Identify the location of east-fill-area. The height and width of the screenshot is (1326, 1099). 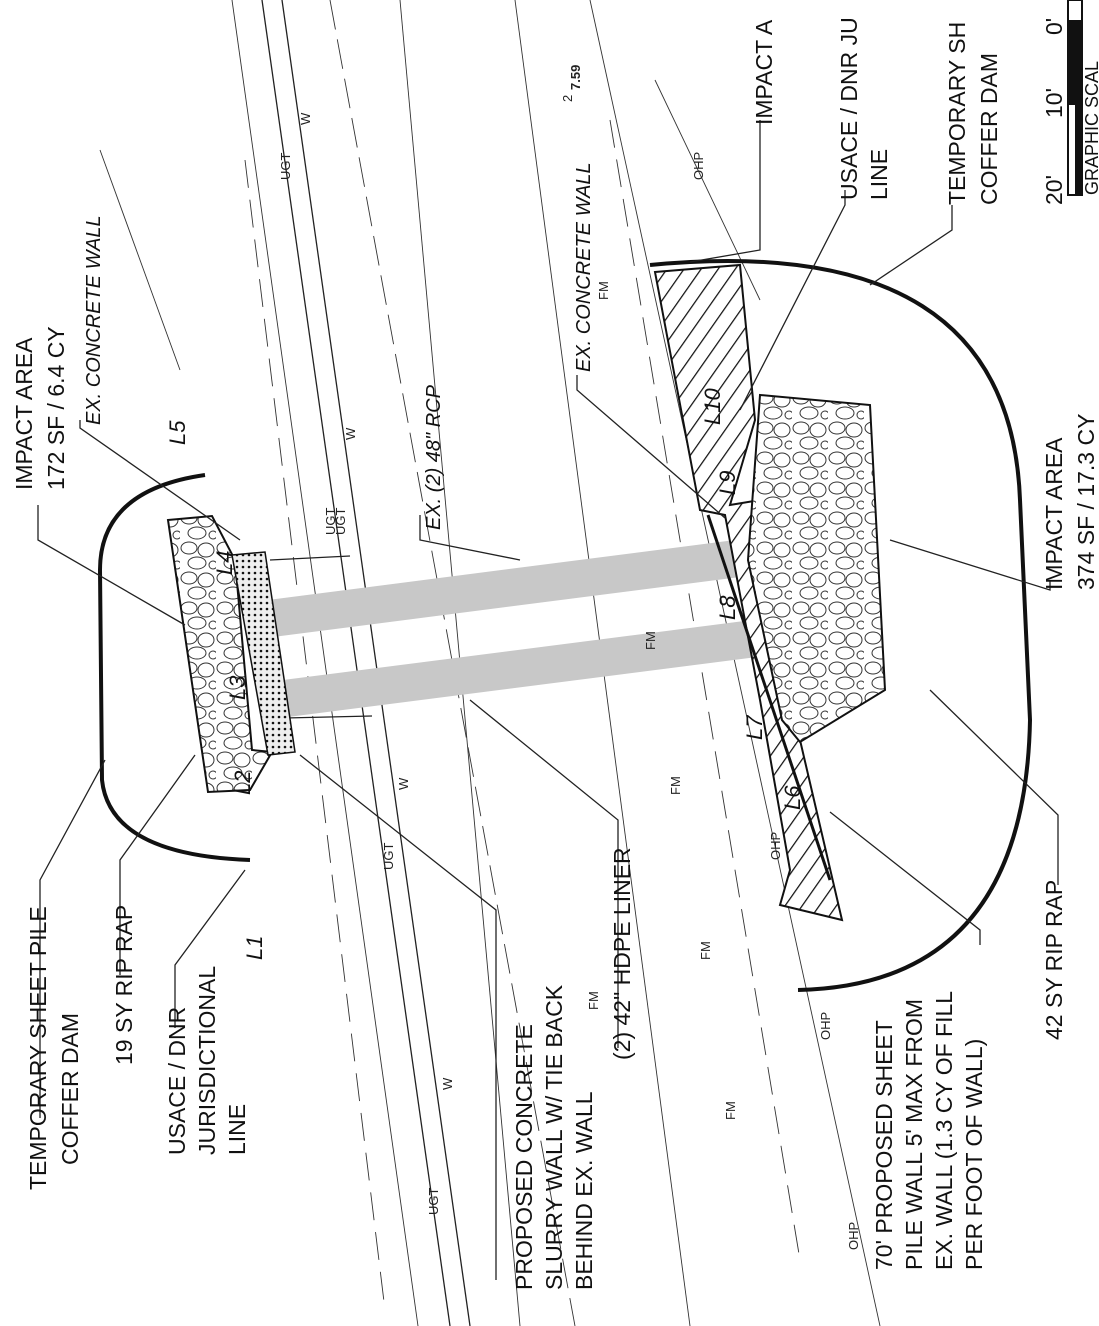
(748, 592).